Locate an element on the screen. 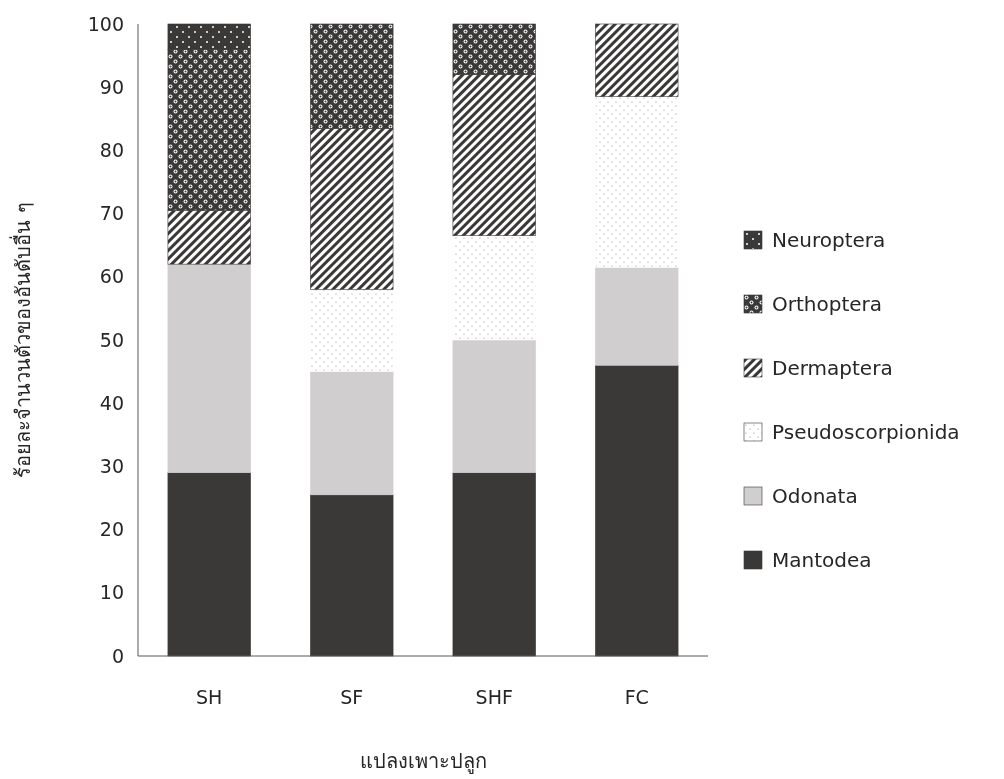 The image size is (1004, 779). x-tick-label: SF is located at coordinates (352, 697).